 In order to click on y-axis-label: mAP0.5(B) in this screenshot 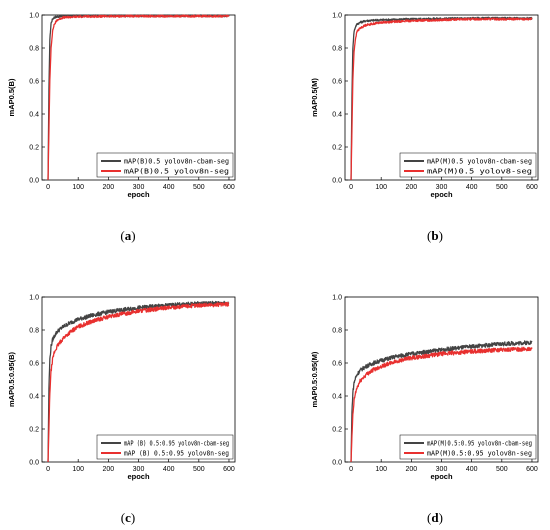, I will do `click(11, 97)`.